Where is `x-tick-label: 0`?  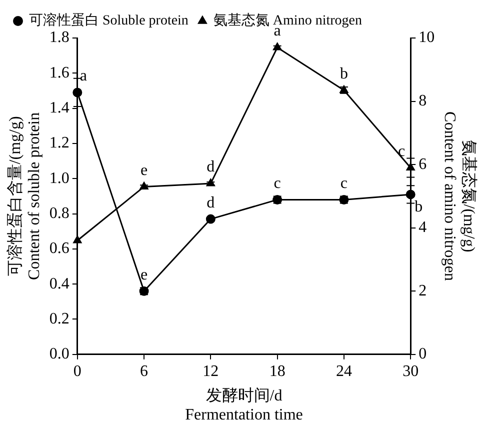
x-tick-label: 0 is located at coordinates (77, 371).